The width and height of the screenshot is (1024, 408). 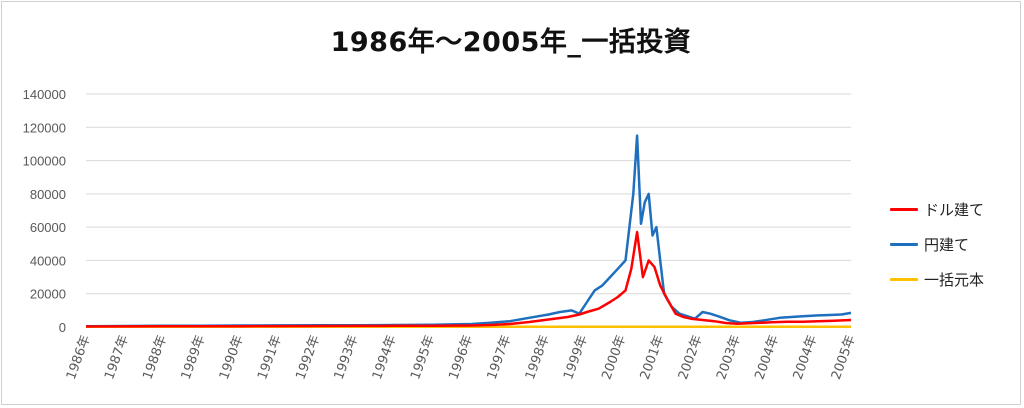 What do you see at coordinates (347, 357) in the screenshot?
I see `x-tick-label: 1993年` at bounding box center [347, 357].